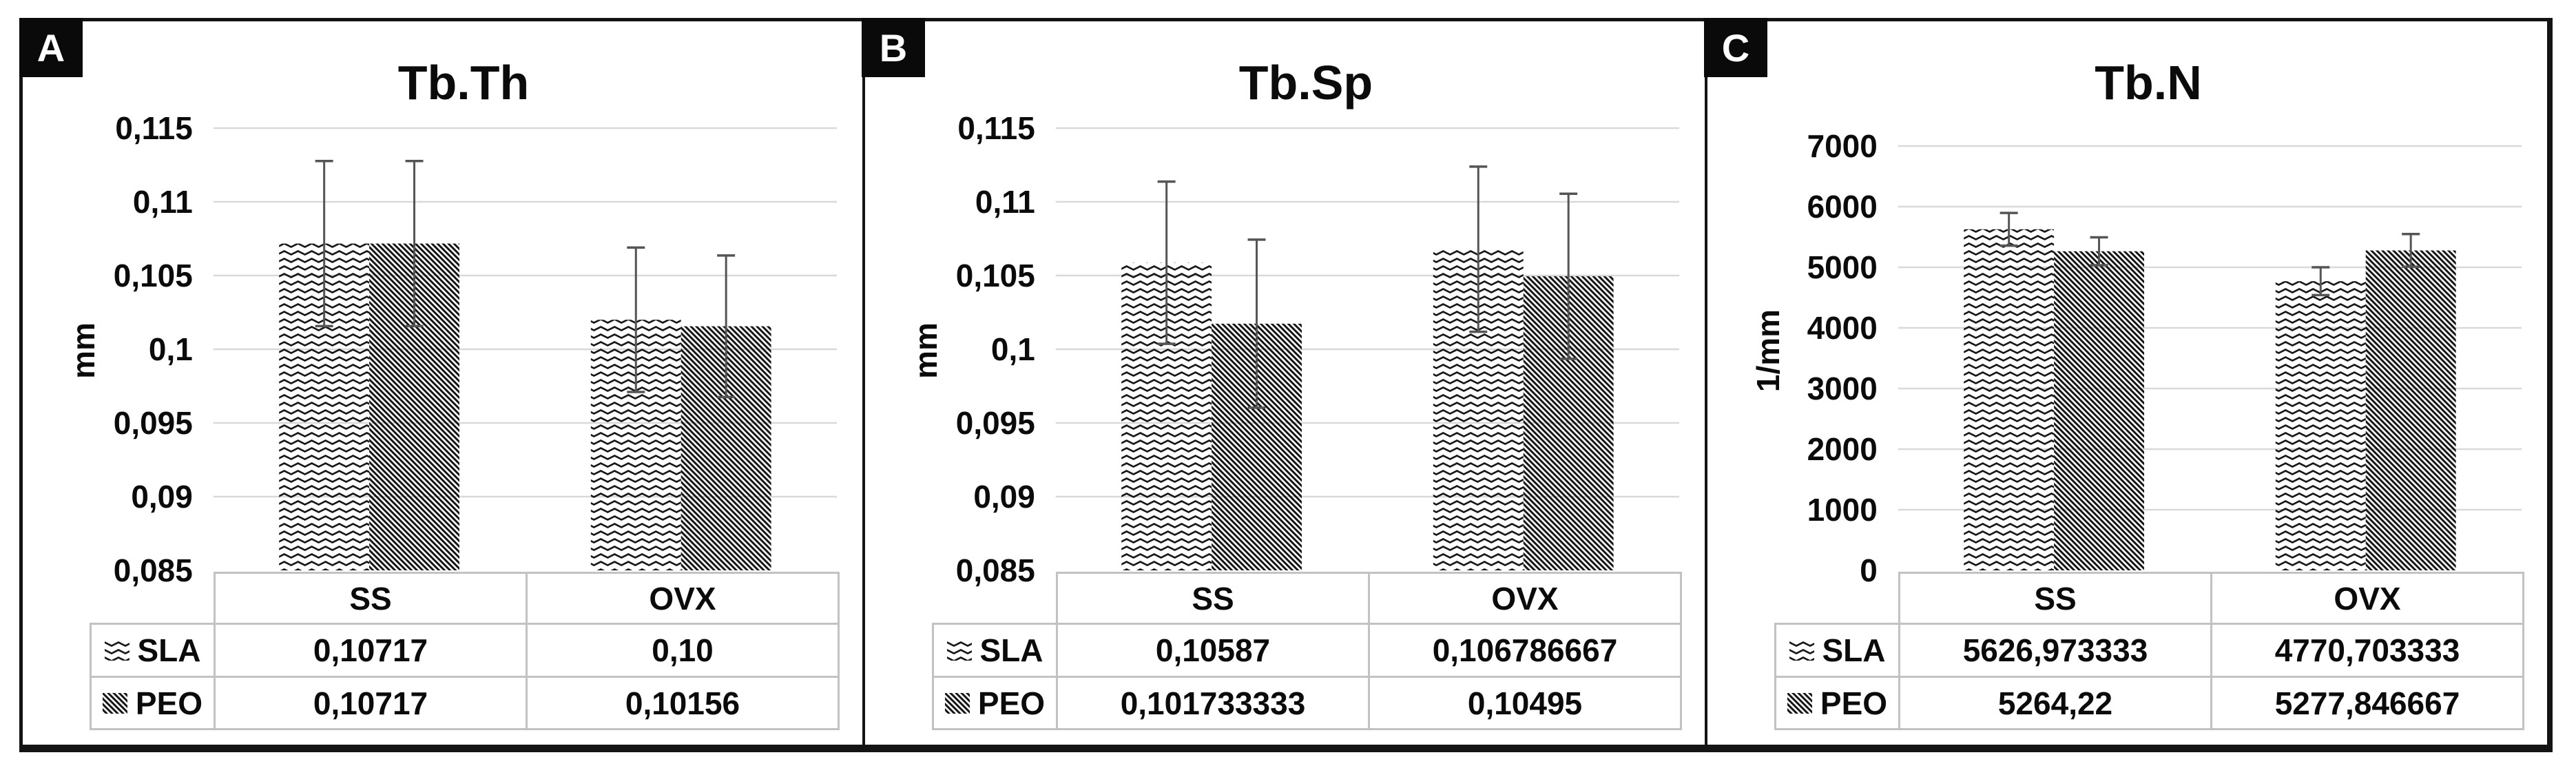  Describe the element at coordinates (1869, 570) in the screenshot. I see `y-tick-label: 0` at that location.